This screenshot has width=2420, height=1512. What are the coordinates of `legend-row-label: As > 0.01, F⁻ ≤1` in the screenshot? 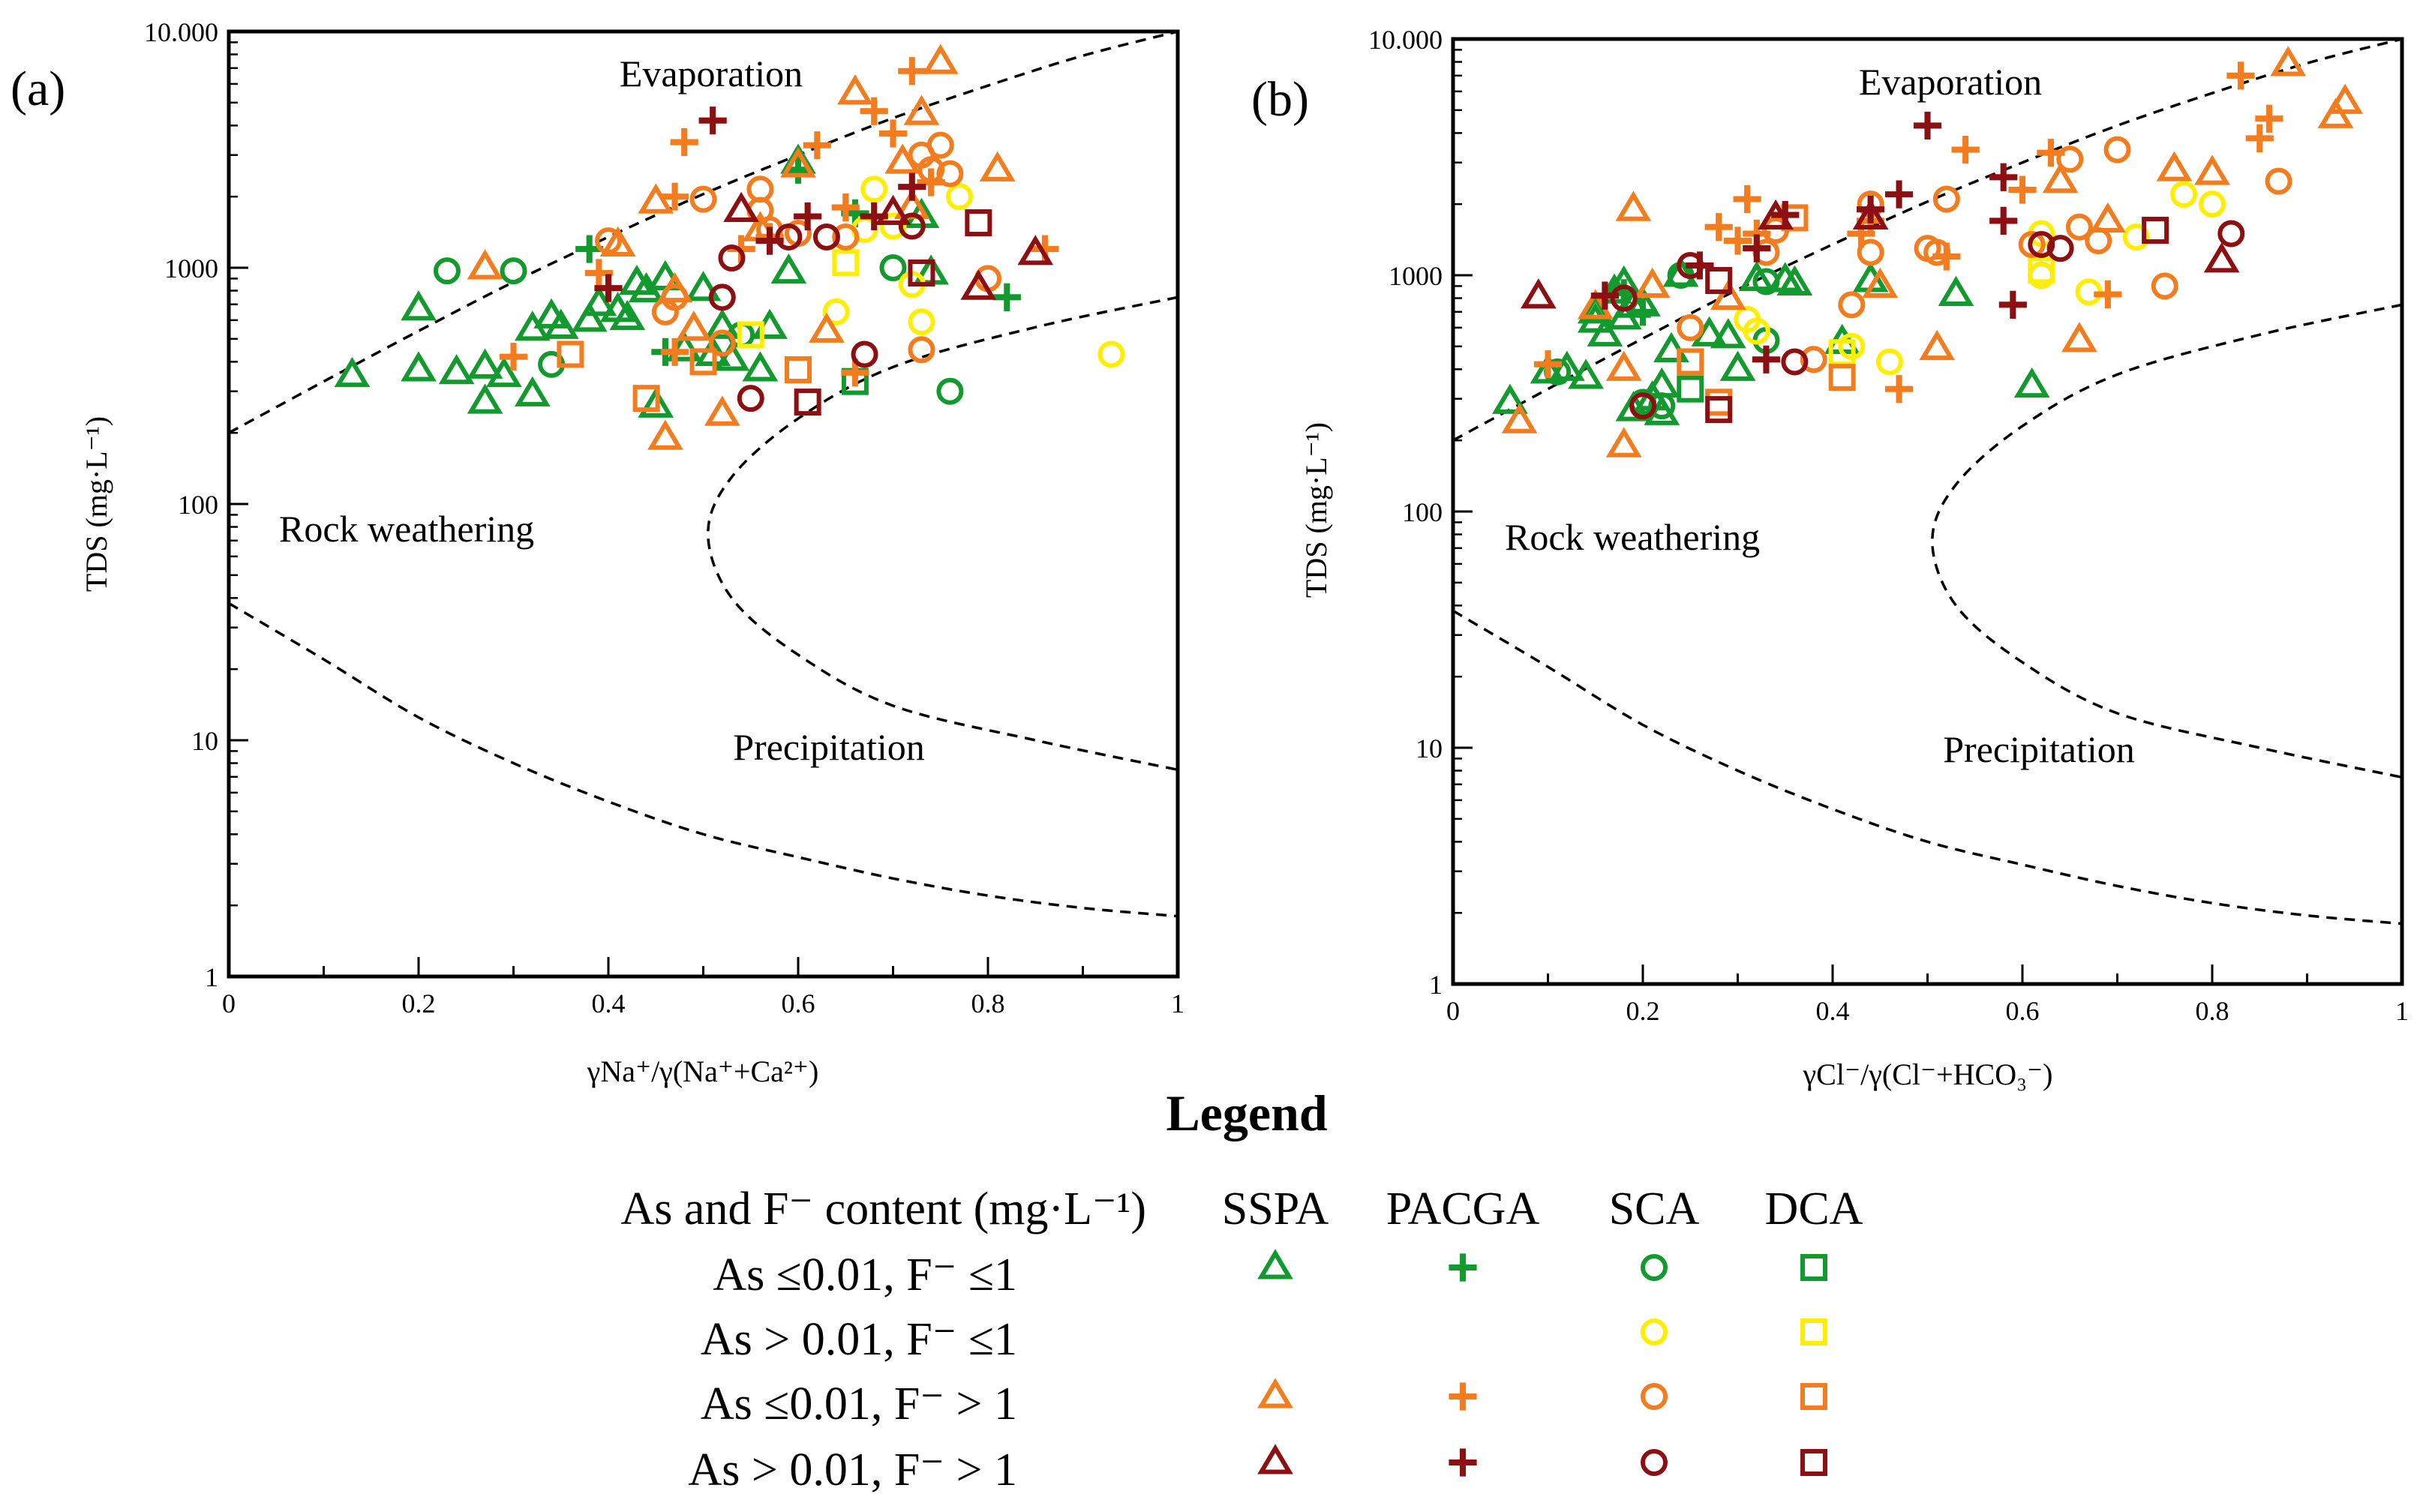 It's located at (859, 1339).